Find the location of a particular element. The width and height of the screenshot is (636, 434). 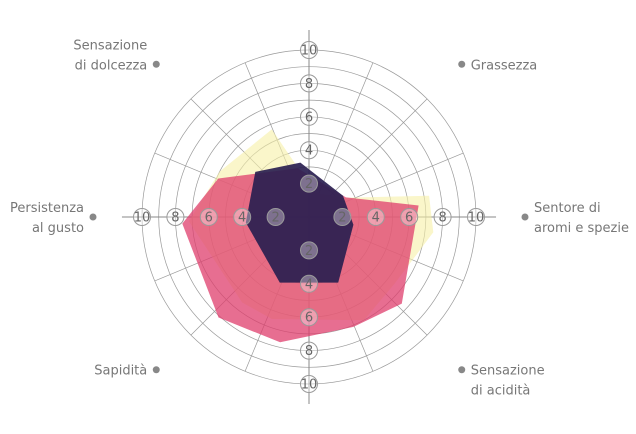

axis-label: Grassezza is located at coordinates (504, 65).